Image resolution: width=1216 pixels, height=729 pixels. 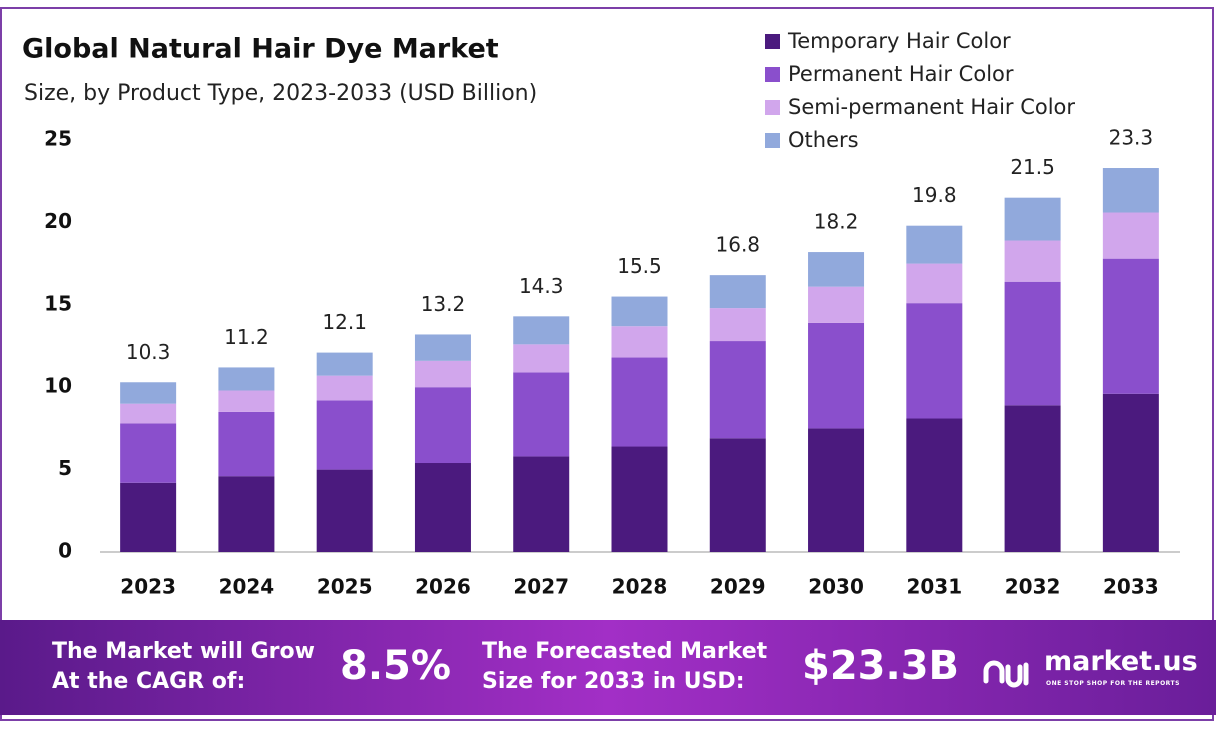 What do you see at coordinates (901, 74) in the screenshot?
I see `legend-label: Permanent Hair Color` at bounding box center [901, 74].